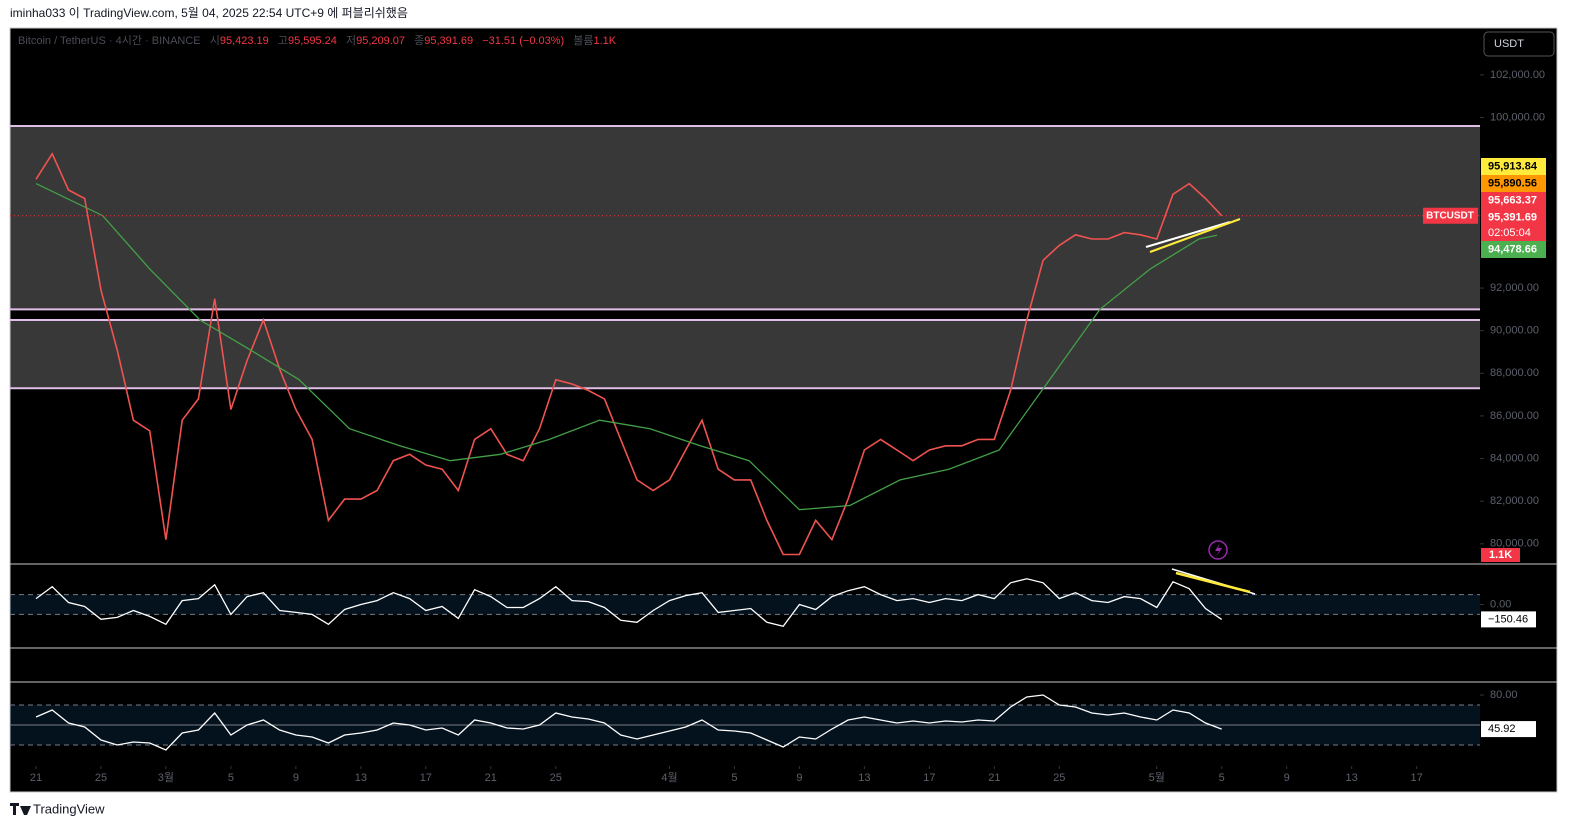 Image resolution: width=1569 pixels, height=833 pixels. Describe the element at coordinates (583, 40) in the screenshot. I see `volume-key: 볼륨` at that location.